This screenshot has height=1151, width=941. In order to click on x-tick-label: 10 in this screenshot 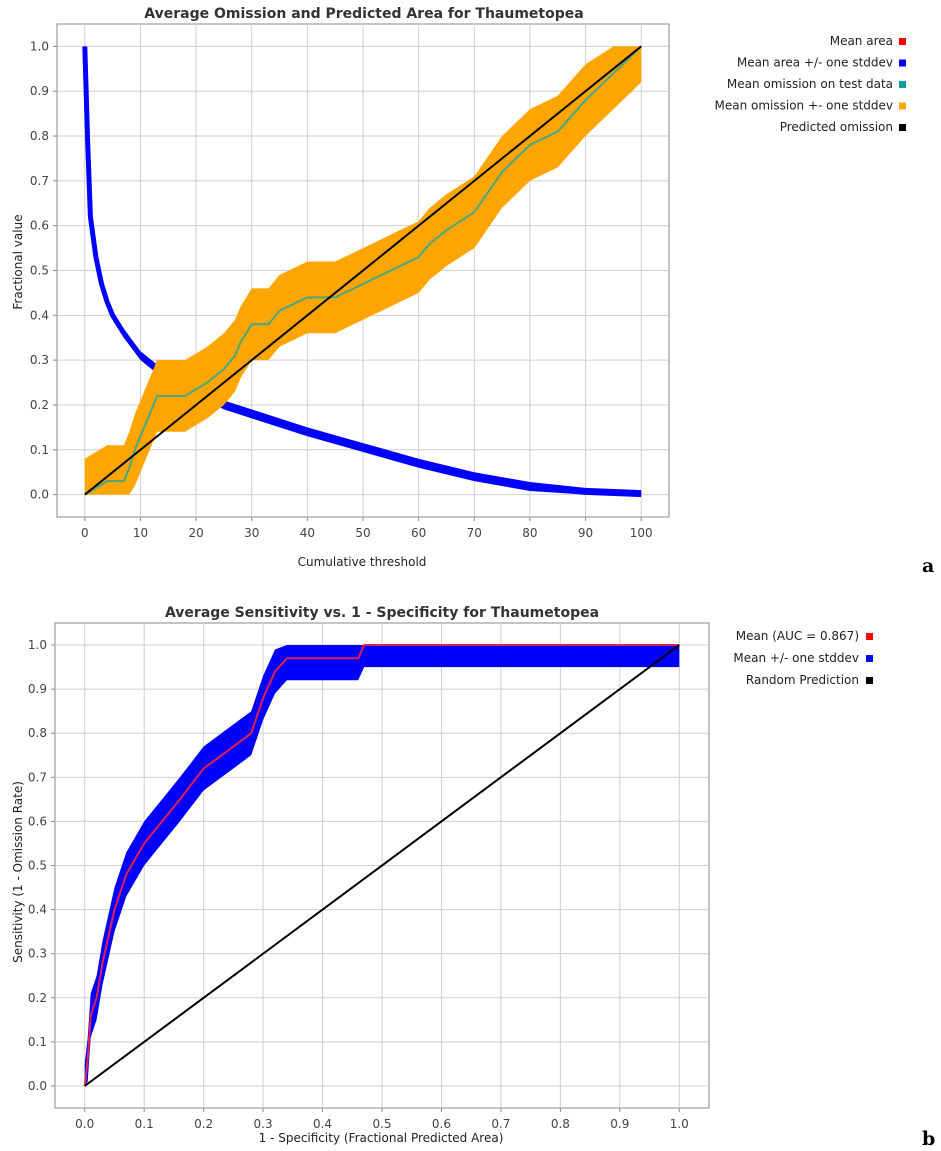, I will do `click(140, 533)`.